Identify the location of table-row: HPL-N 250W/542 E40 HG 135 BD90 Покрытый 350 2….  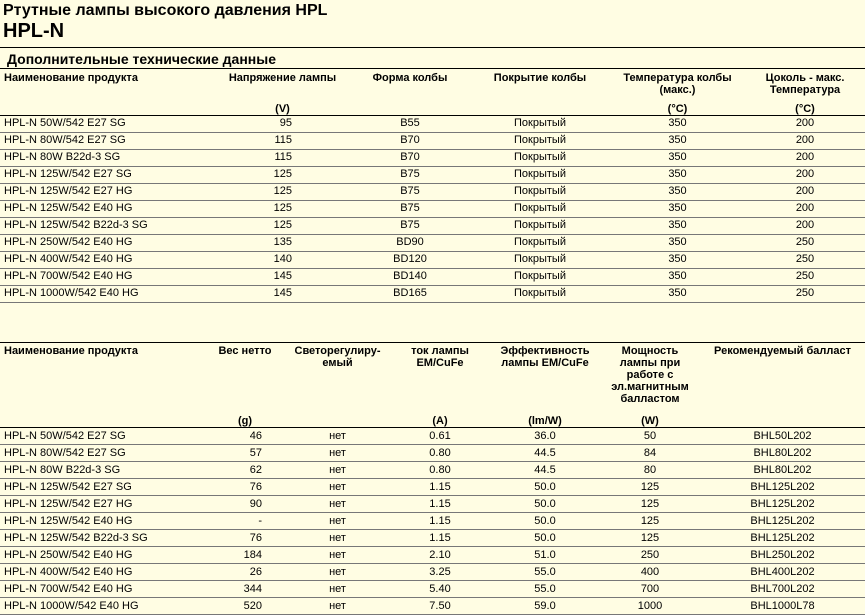
(432, 243).